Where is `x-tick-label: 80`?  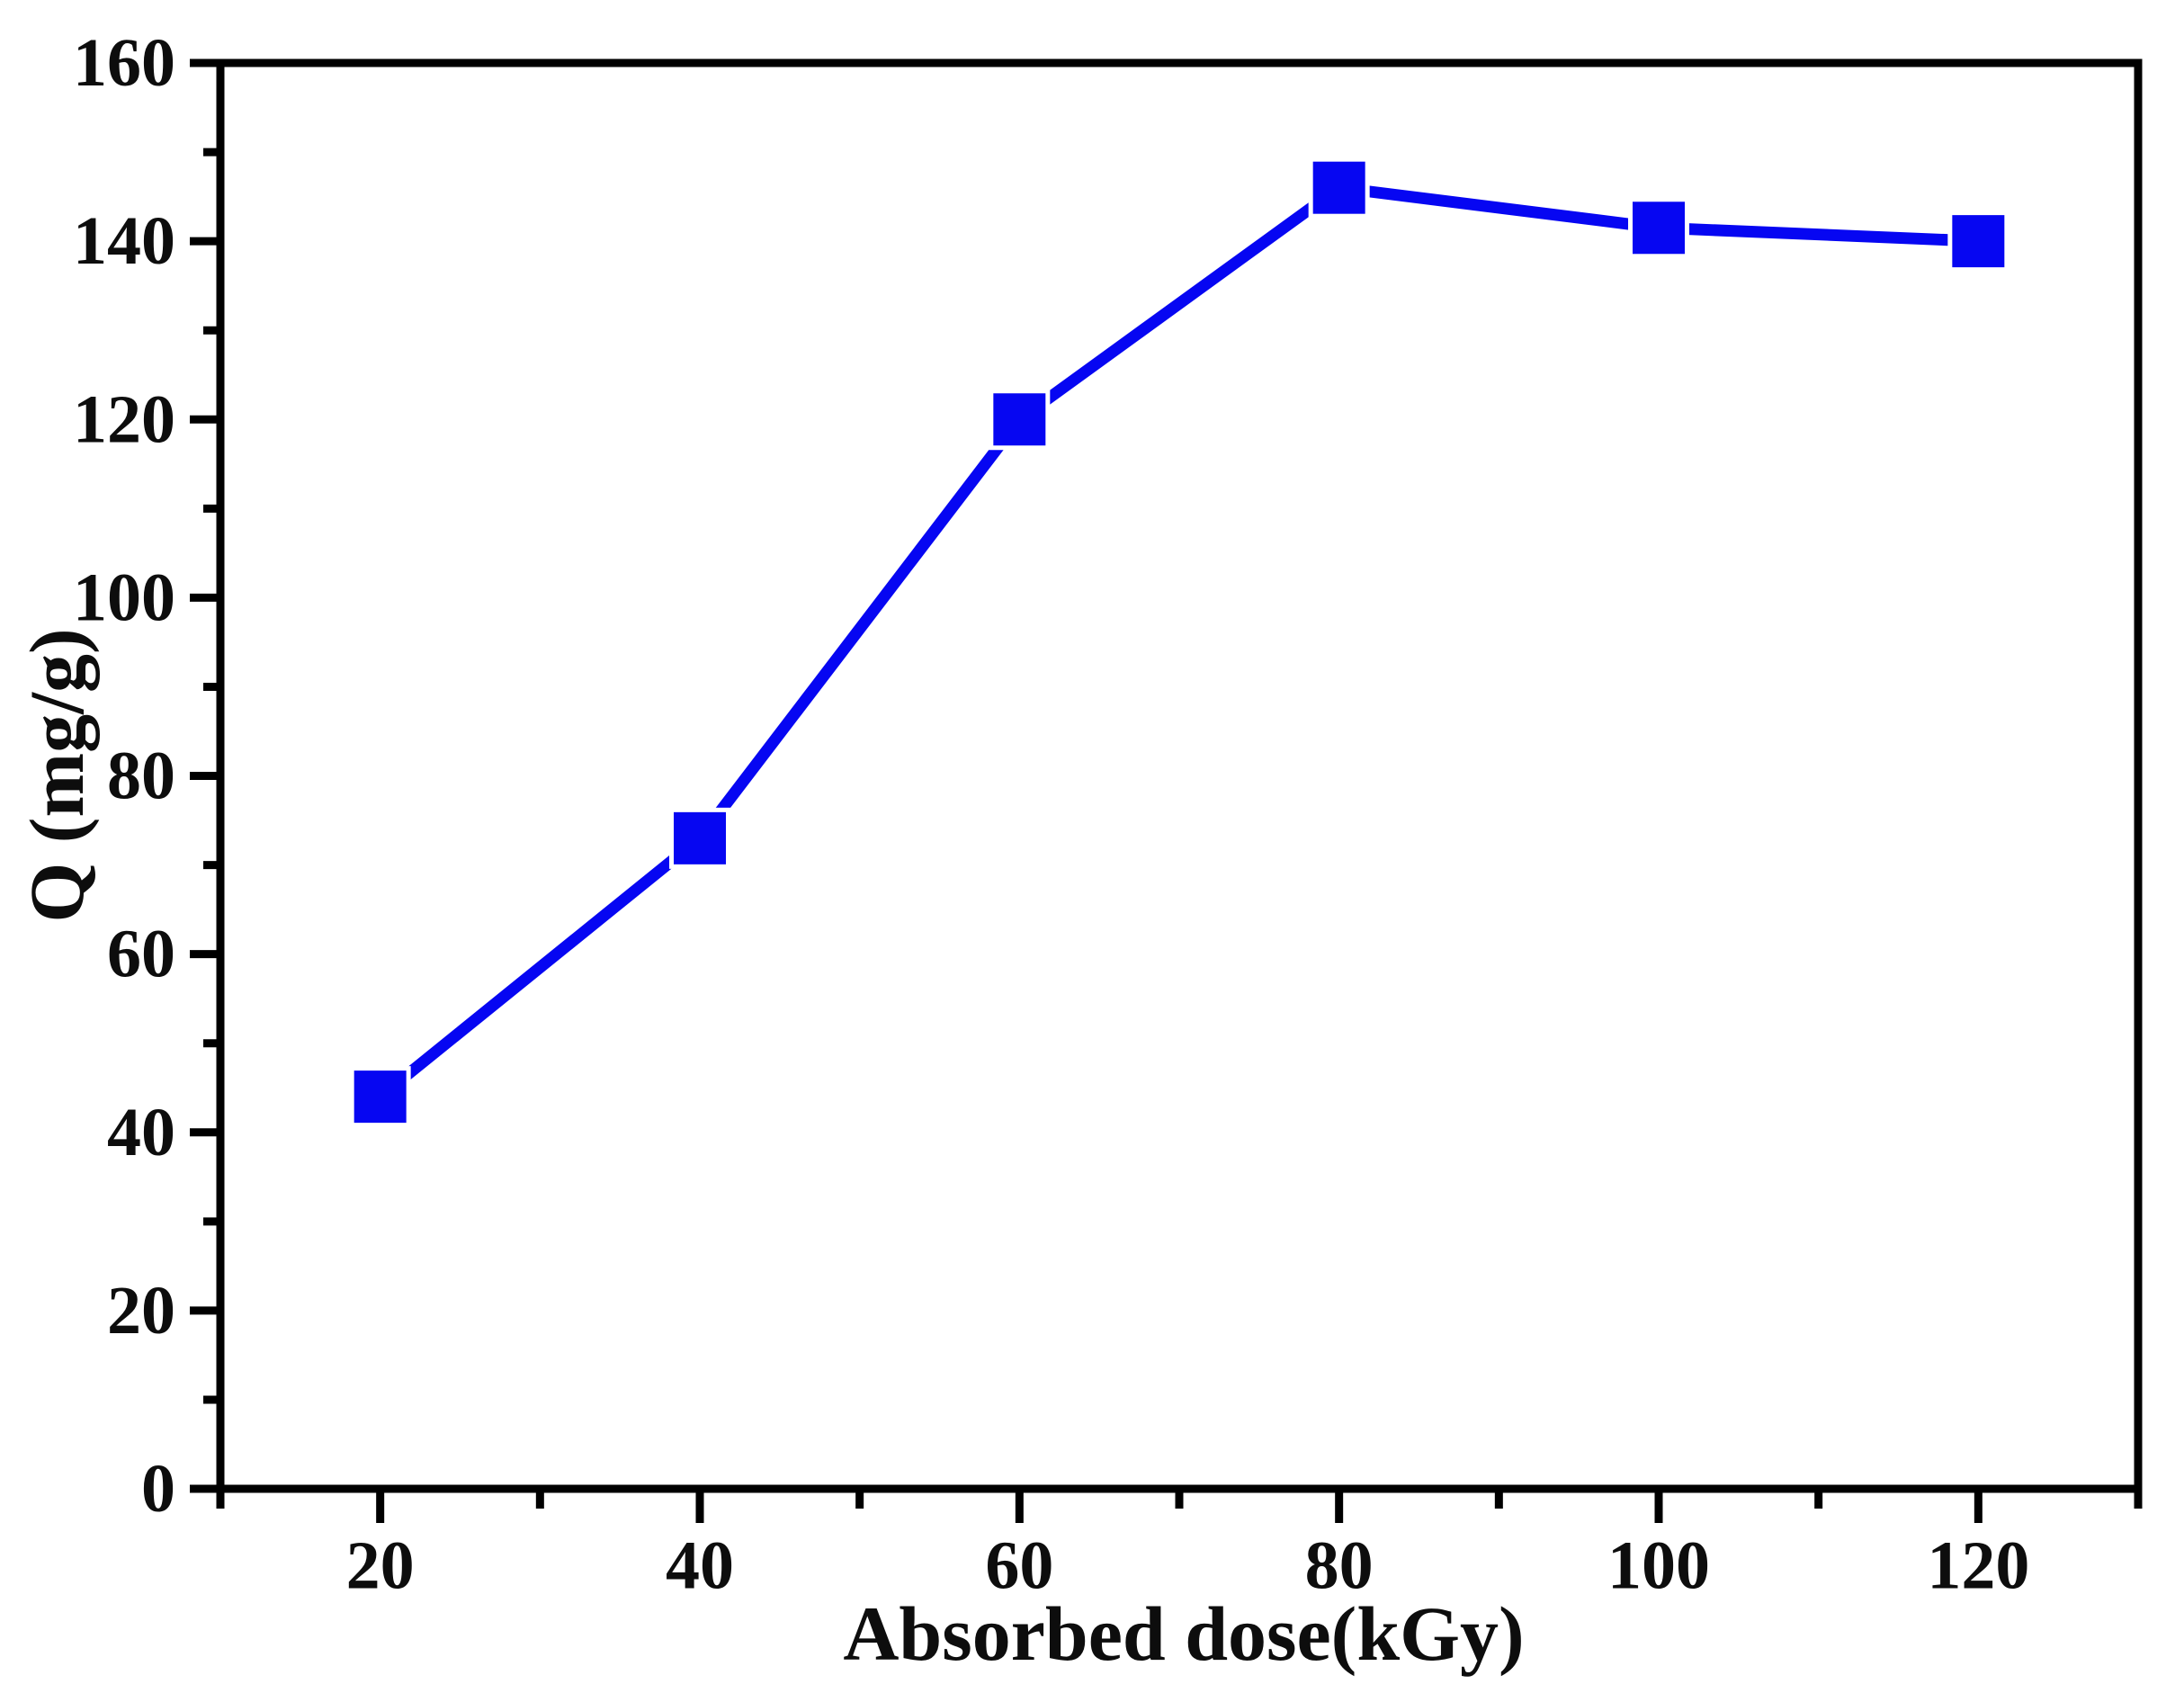 x-tick-label: 80 is located at coordinates (1340, 1566).